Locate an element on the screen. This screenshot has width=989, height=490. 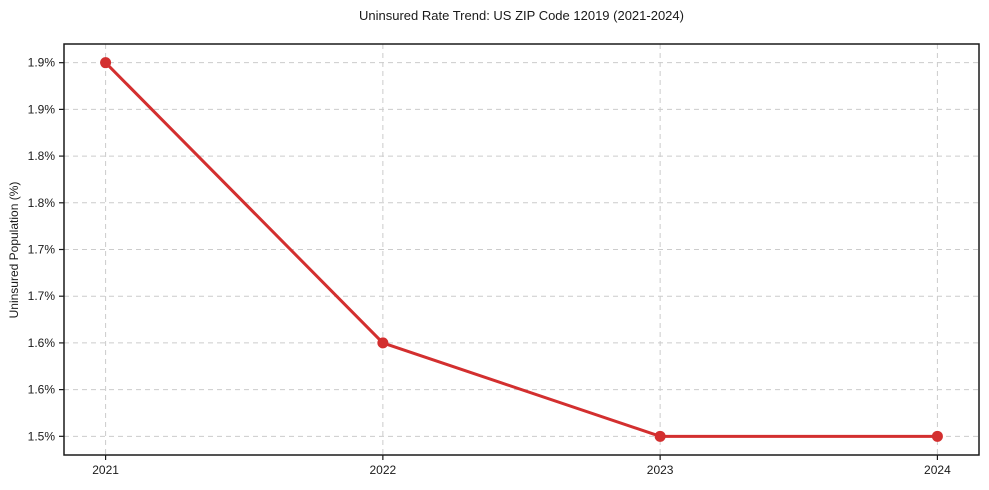
data-point-marker-2024 is located at coordinates (937, 436).